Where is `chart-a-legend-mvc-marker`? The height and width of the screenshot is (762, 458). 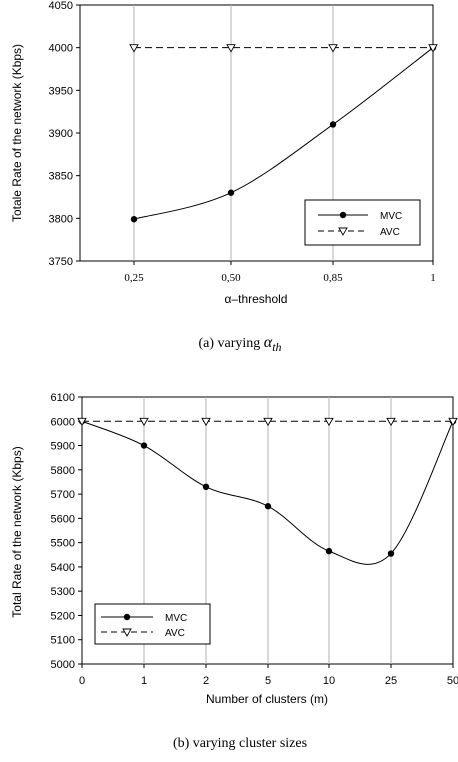
chart-a-legend-mvc-marker is located at coordinates (343, 215).